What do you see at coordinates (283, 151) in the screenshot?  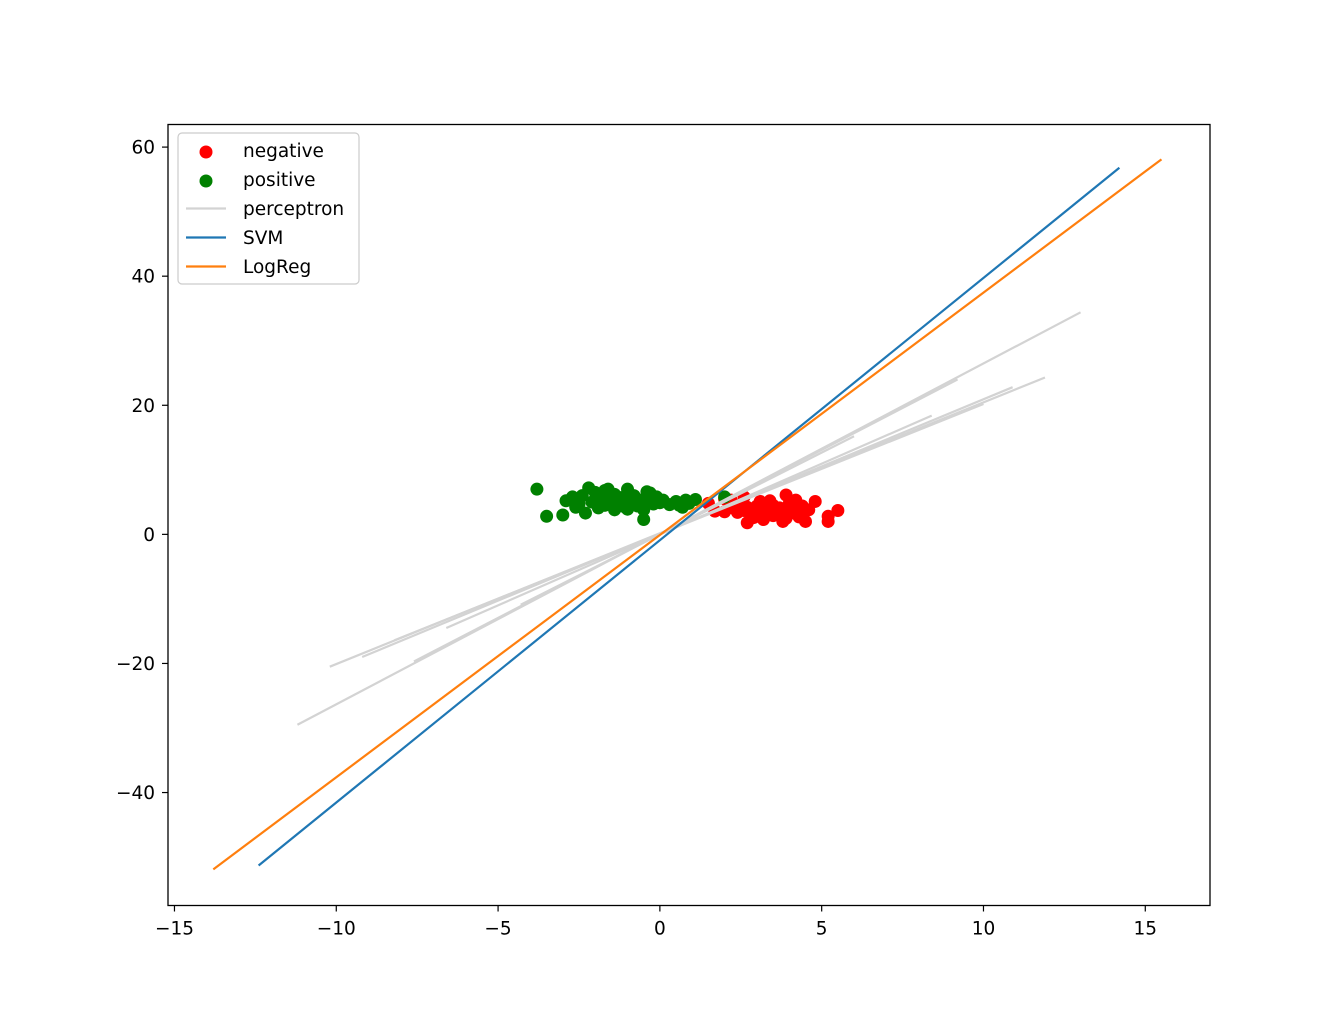 I see `legend-label-negative: negative` at bounding box center [283, 151].